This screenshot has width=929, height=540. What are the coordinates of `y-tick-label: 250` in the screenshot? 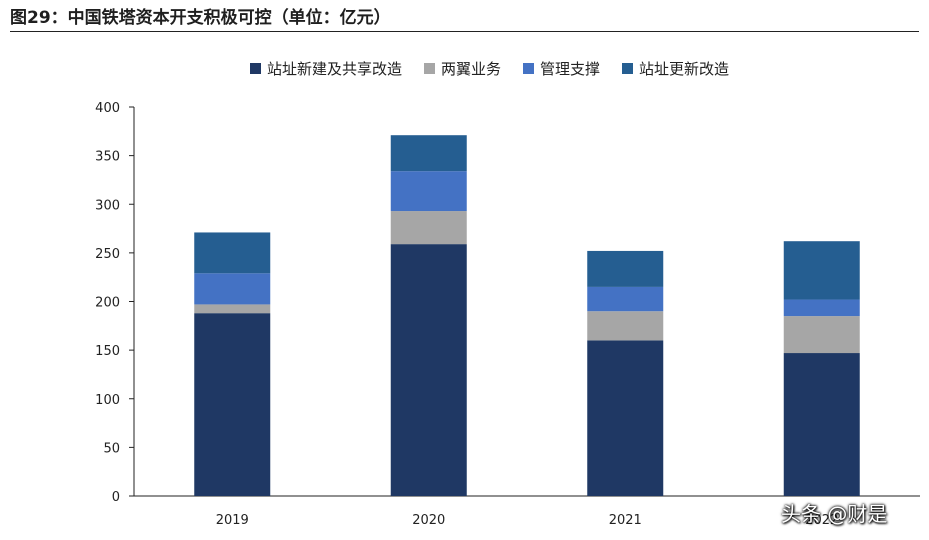 It's located at (107, 254).